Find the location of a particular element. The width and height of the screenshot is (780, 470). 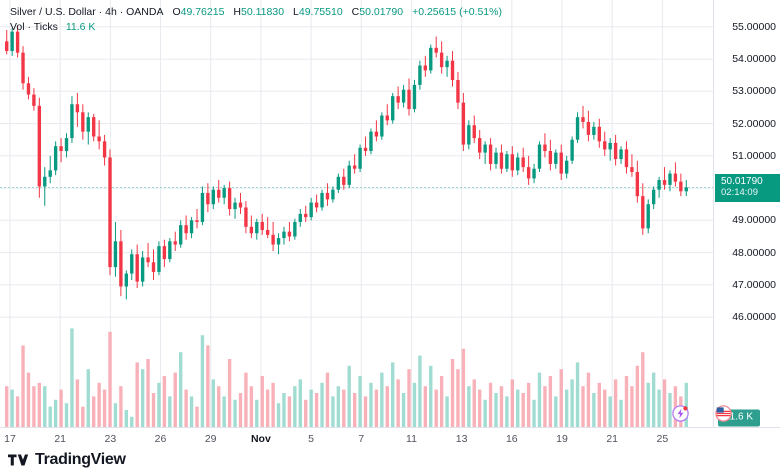

ohlc-high-value: 50.11830 is located at coordinates (263, 12).